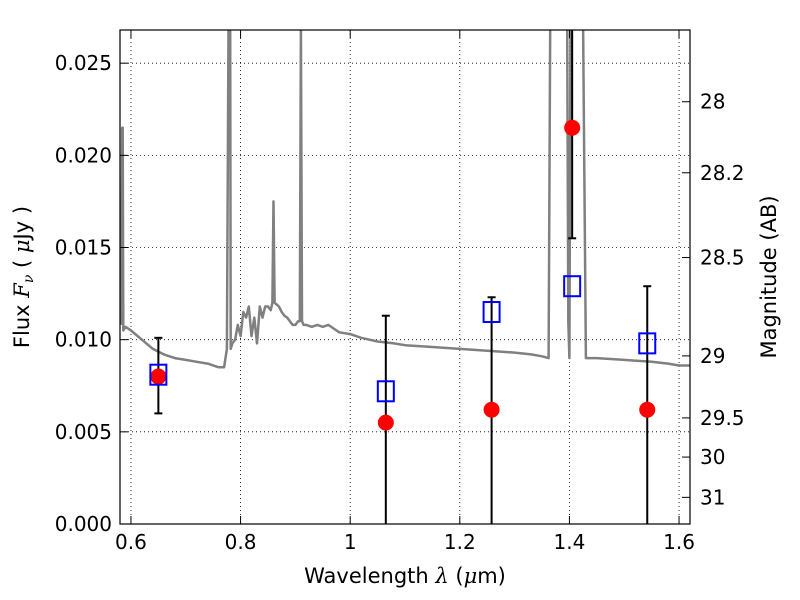 This screenshot has width=800, height=600. Describe the element at coordinates (22, 290) in the screenshot. I see `y-axis-label-symbol: F` at that location.